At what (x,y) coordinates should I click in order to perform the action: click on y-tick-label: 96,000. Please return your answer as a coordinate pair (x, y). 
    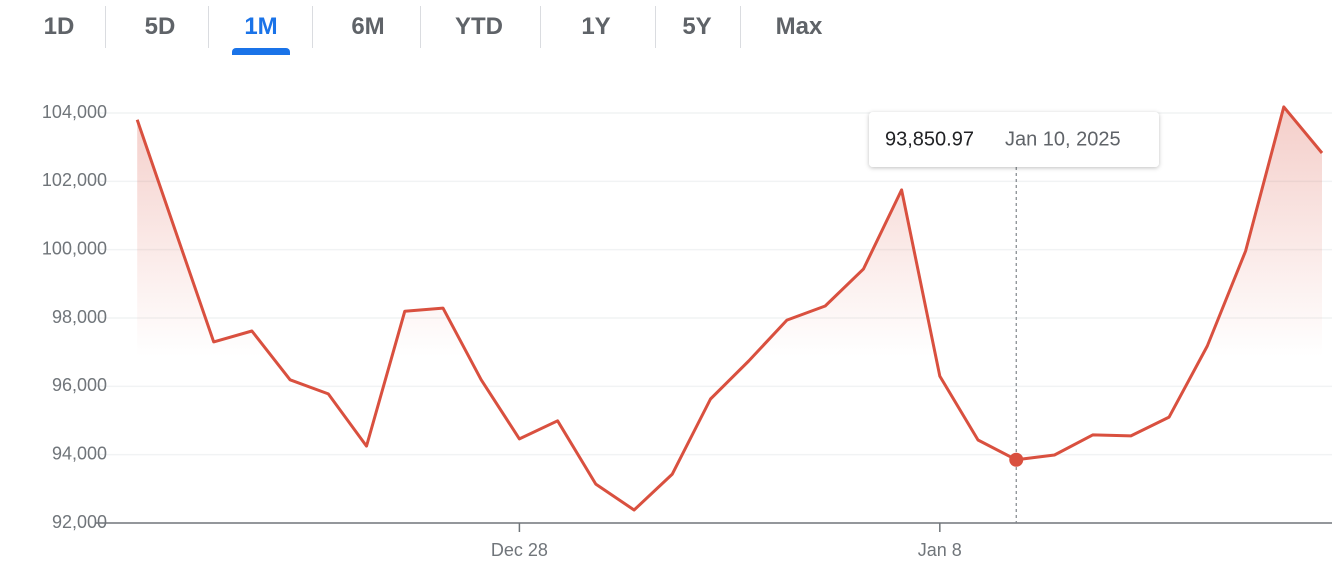
    Looking at the image, I should click on (79, 385).